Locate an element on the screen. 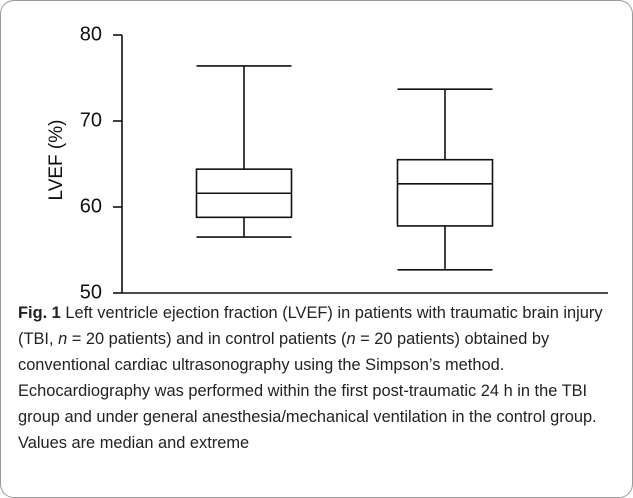 The image size is (633, 498). y-tick-label: 50 is located at coordinates (91, 290).